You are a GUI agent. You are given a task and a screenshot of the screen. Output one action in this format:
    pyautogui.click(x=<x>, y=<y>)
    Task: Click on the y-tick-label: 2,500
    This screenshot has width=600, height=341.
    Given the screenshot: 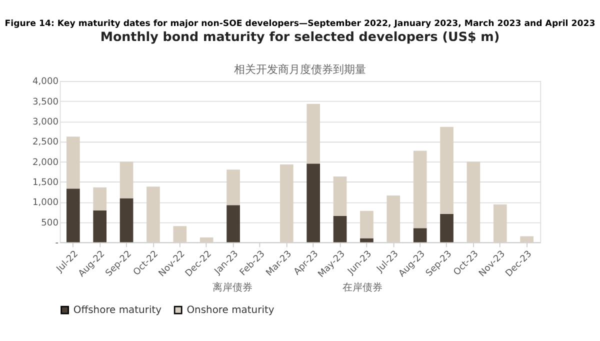 What is the action you would take?
    pyautogui.click(x=45, y=143)
    